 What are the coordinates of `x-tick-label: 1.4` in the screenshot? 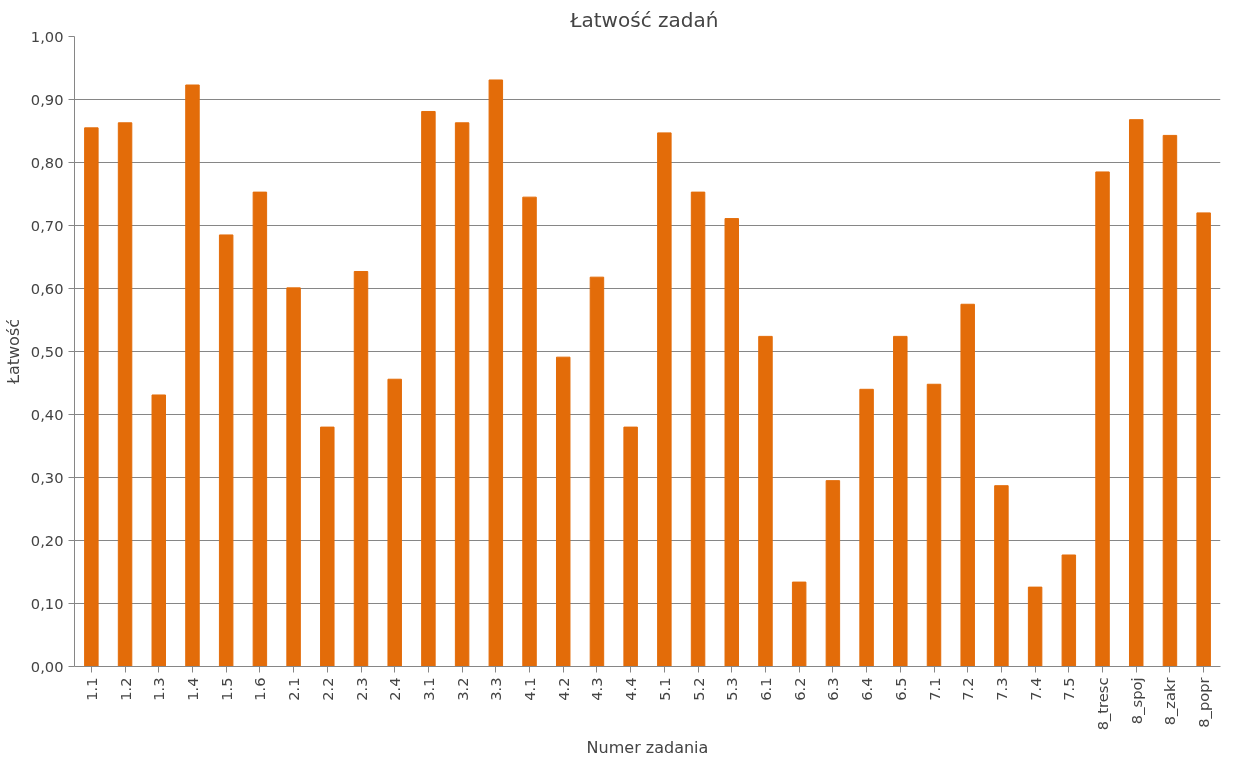 It's located at (192, 689).